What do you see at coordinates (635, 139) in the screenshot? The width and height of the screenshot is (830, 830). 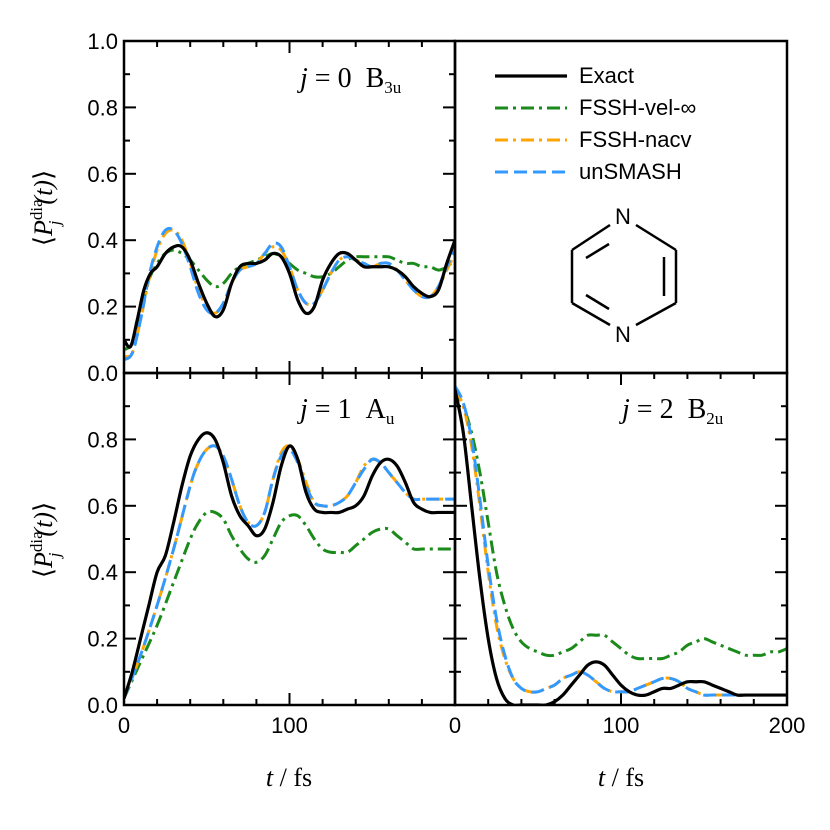 I see `legend-label: FSSH-nacv` at bounding box center [635, 139].